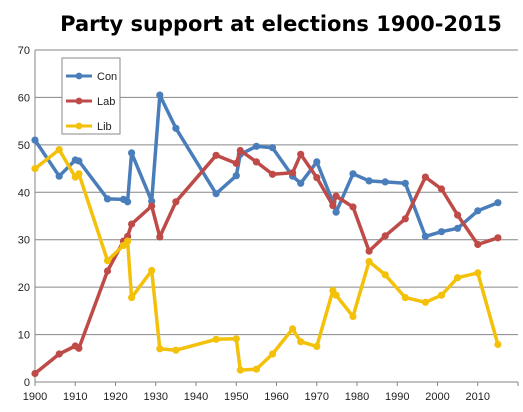 Image resolution: width=523 pixels, height=412 pixels. What do you see at coordinates (437, 397) in the screenshot?
I see `x-tick-label: 2000` at bounding box center [437, 397].